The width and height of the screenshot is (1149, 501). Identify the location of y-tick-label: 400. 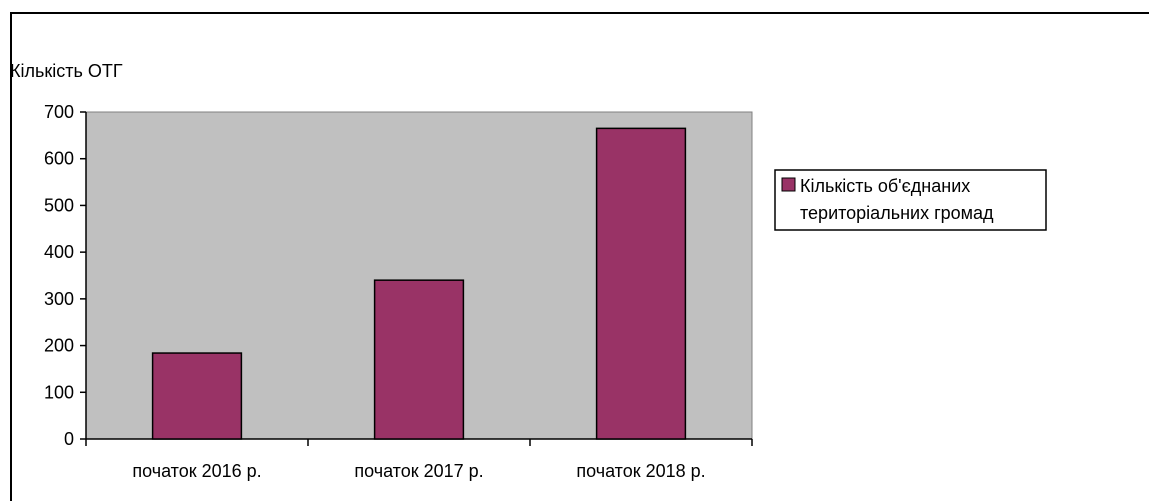
(59, 252).